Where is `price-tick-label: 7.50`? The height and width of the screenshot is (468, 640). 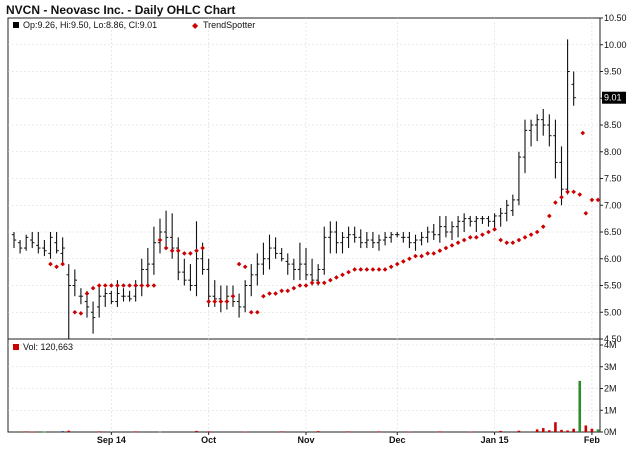 price-tick-label: 7.50 is located at coordinates (613, 179).